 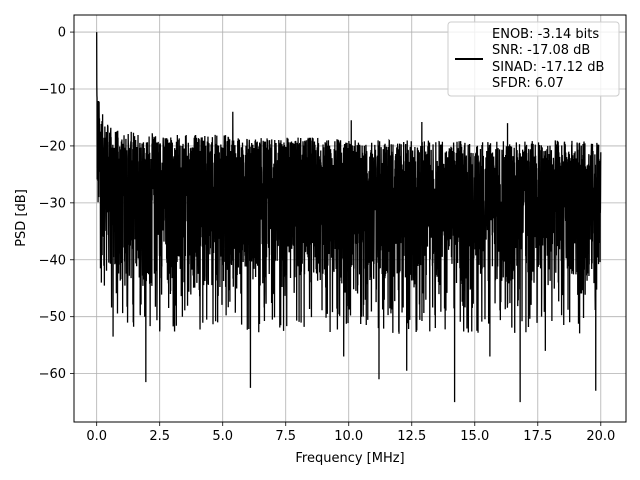 What do you see at coordinates (52, 260) in the screenshot?
I see `y-tick-label: −40` at bounding box center [52, 260].